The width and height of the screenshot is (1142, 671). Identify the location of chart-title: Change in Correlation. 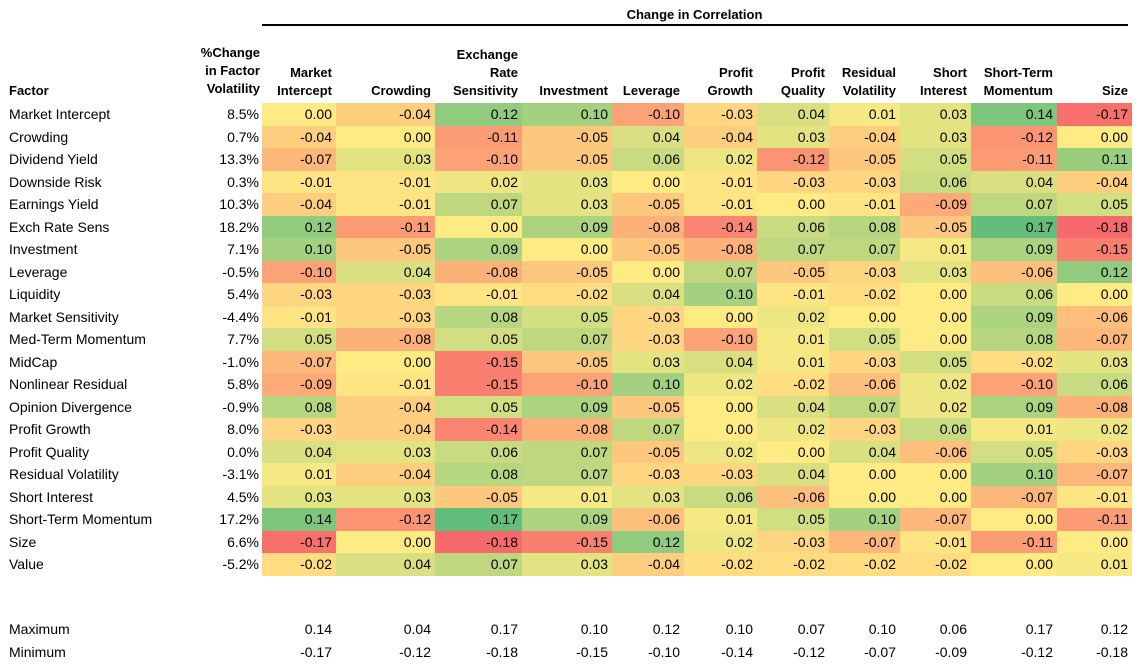
(694, 14).